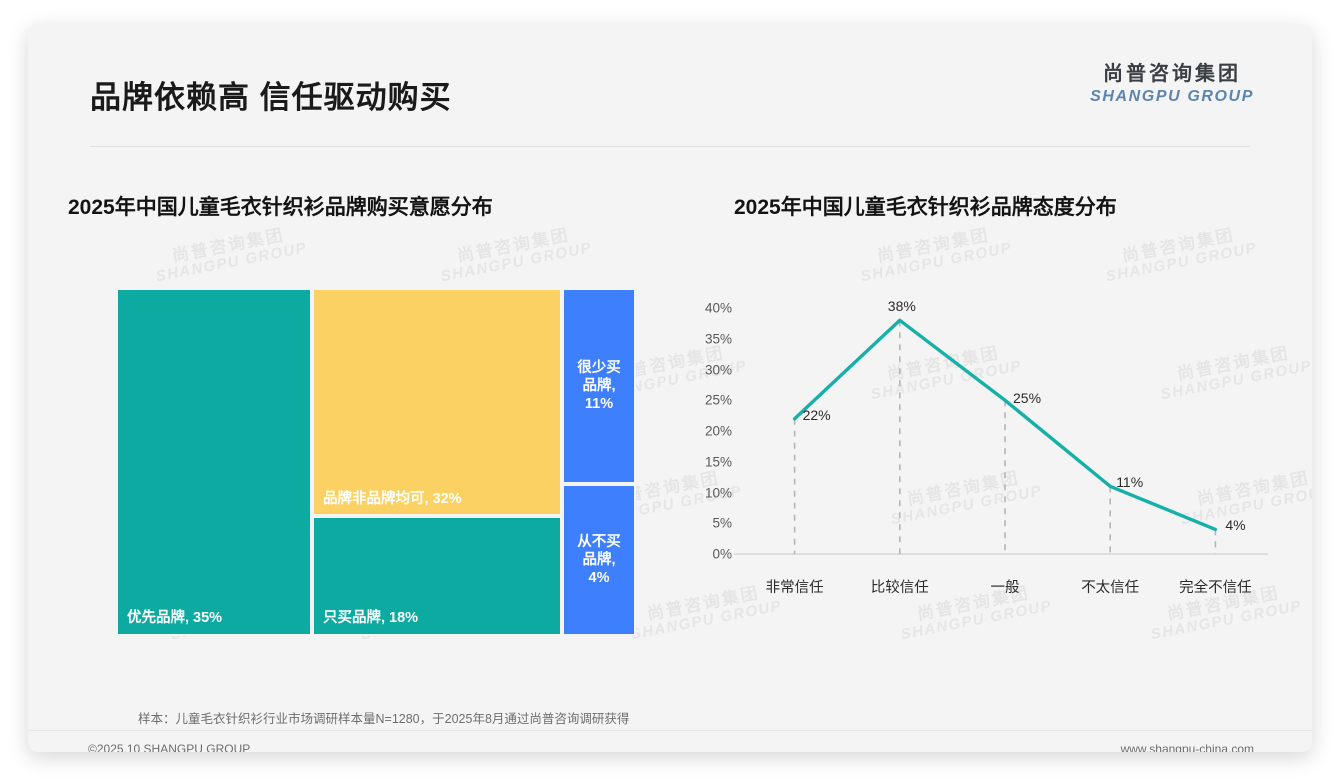 The width and height of the screenshot is (1340, 780). Describe the element at coordinates (722, 554) in the screenshot. I see `y-axis-tick-label: 0%` at that location.